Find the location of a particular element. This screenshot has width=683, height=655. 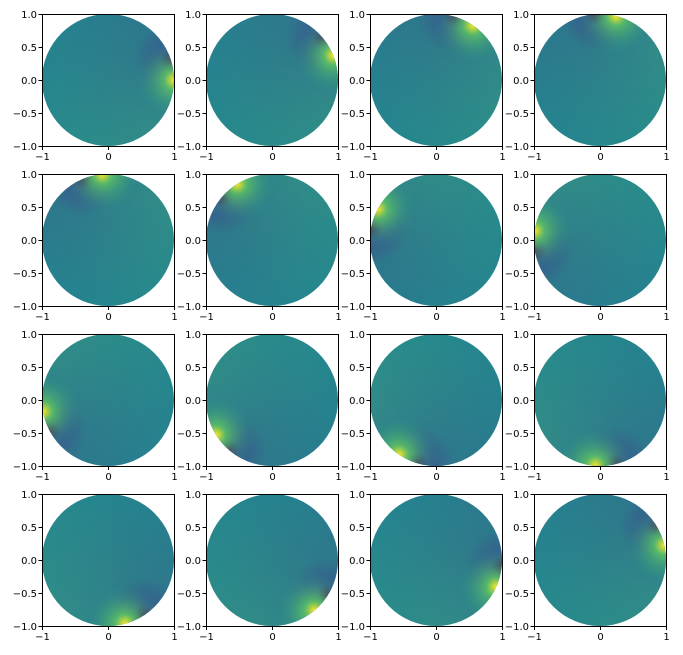

subplot-11: 1.0 0.5 0.0 −0.5 −1.0−1 0 1 is located at coordinates (423, 406).